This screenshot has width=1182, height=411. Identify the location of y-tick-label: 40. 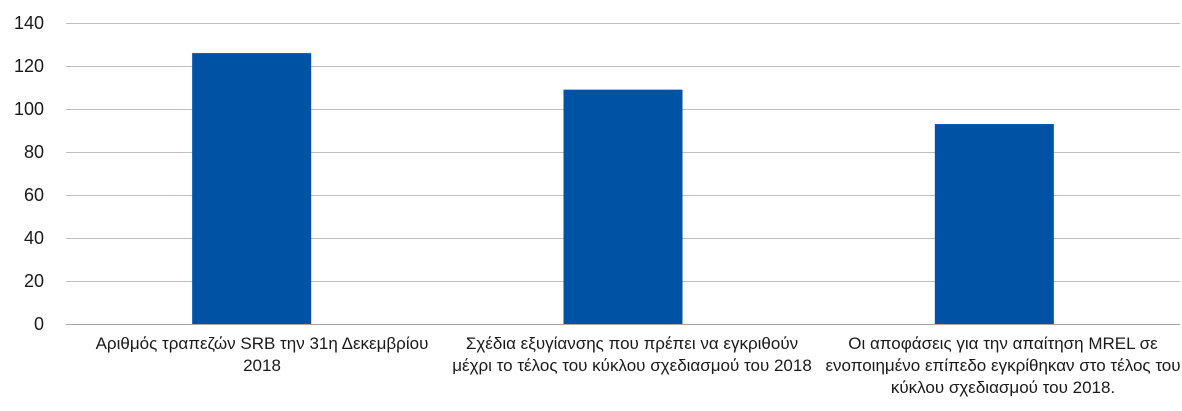
(34, 238).